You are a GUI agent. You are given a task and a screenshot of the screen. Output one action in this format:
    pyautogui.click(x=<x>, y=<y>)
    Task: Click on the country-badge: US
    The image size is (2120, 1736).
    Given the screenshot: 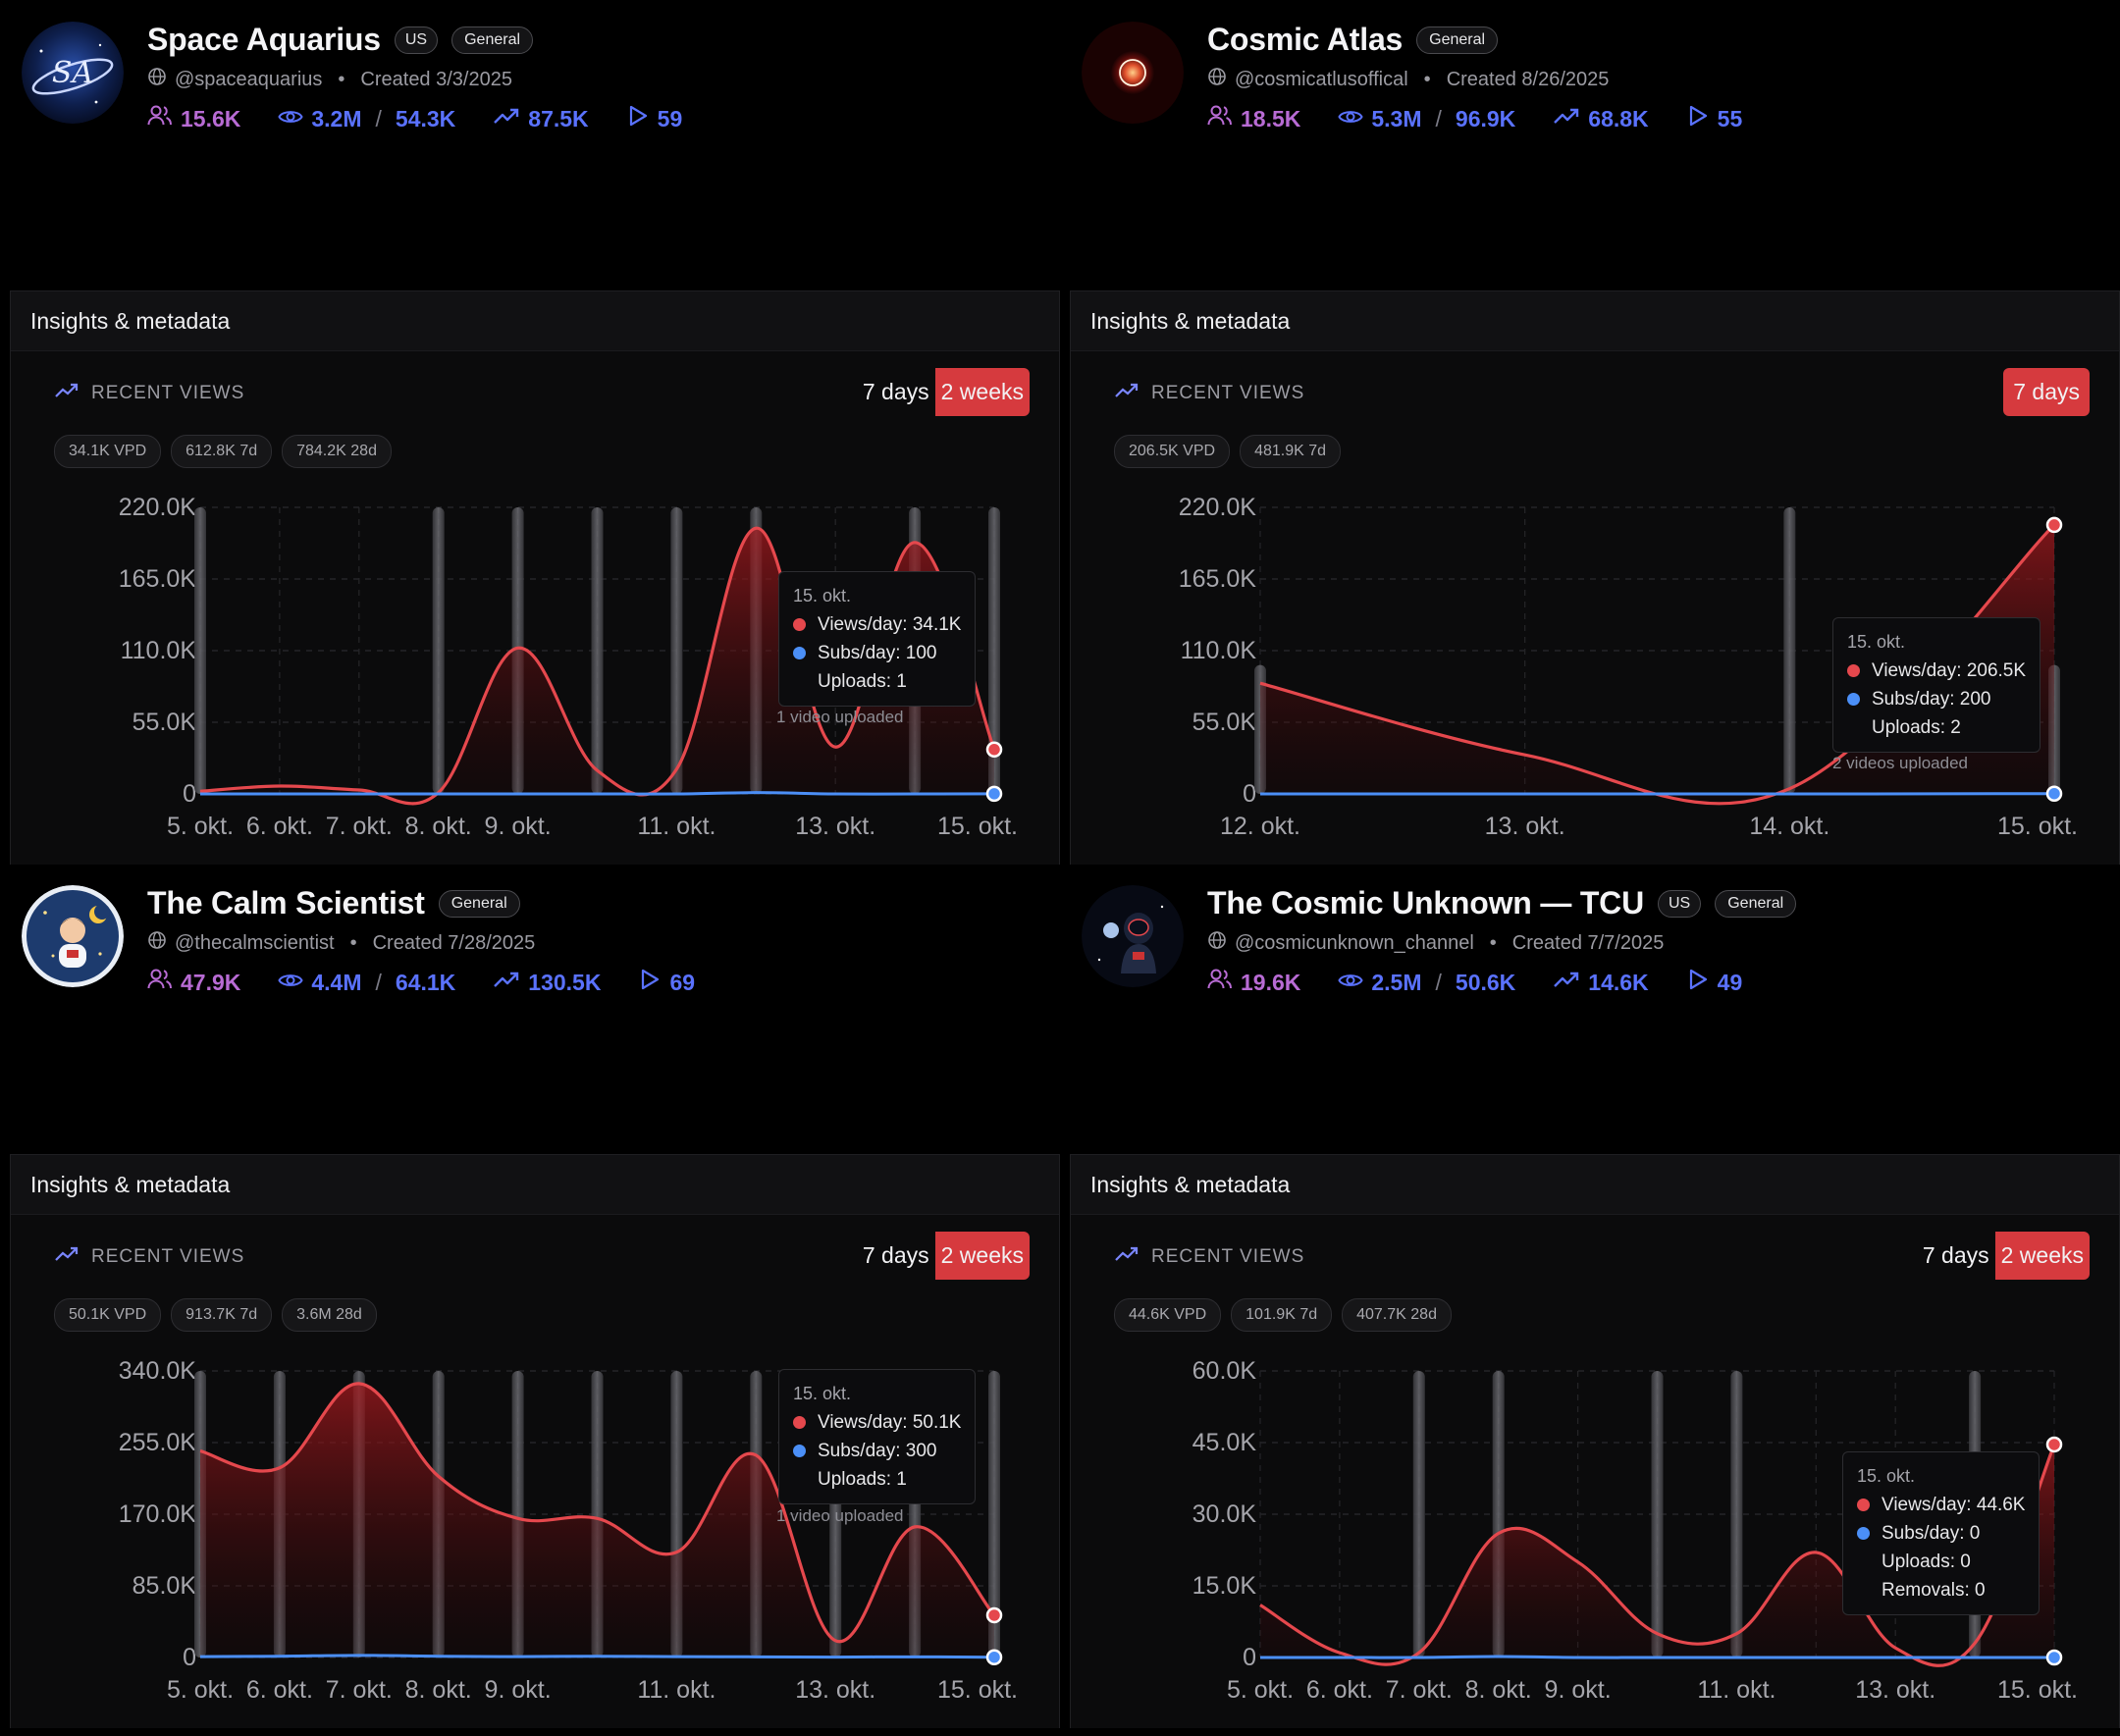 What is the action you would take?
    pyautogui.click(x=416, y=40)
    